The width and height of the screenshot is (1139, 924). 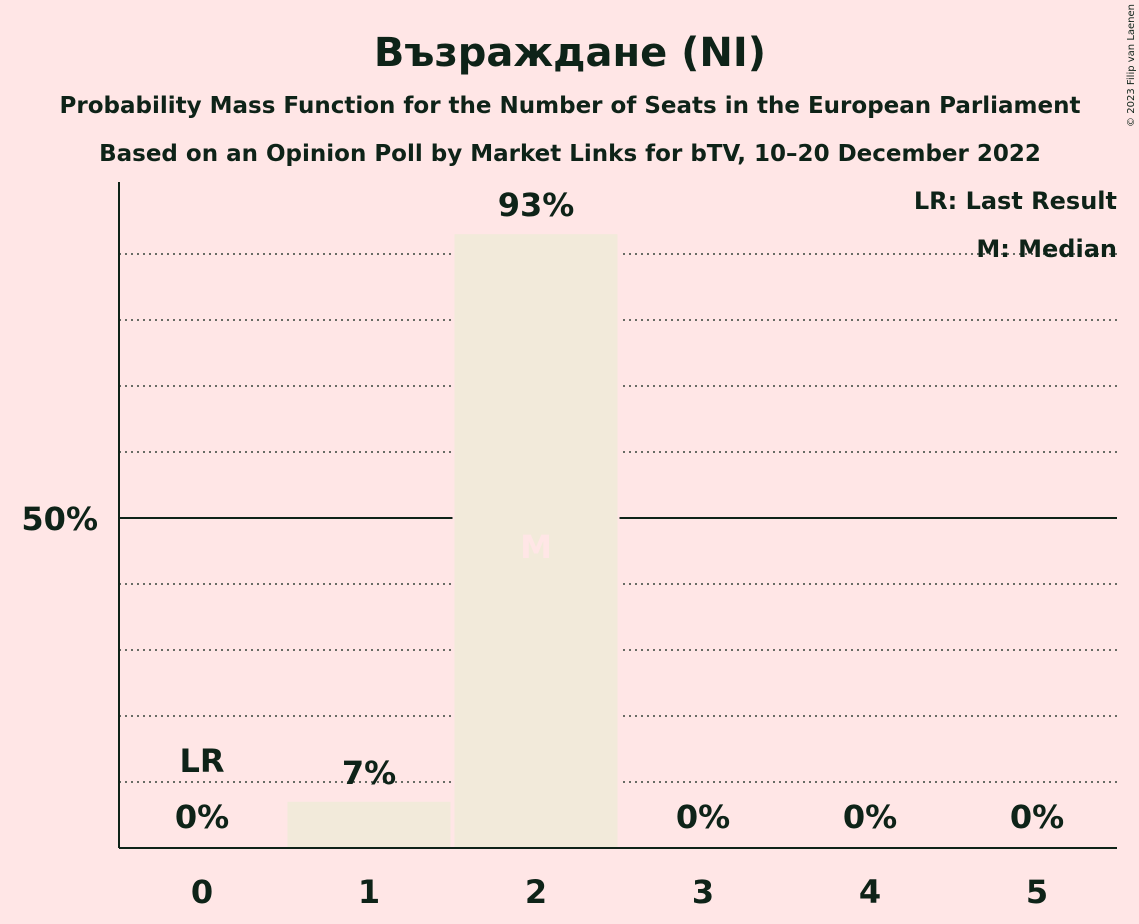 What do you see at coordinates (202, 892) in the screenshot?
I see `x-tick-label: 0` at bounding box center [202, 892].